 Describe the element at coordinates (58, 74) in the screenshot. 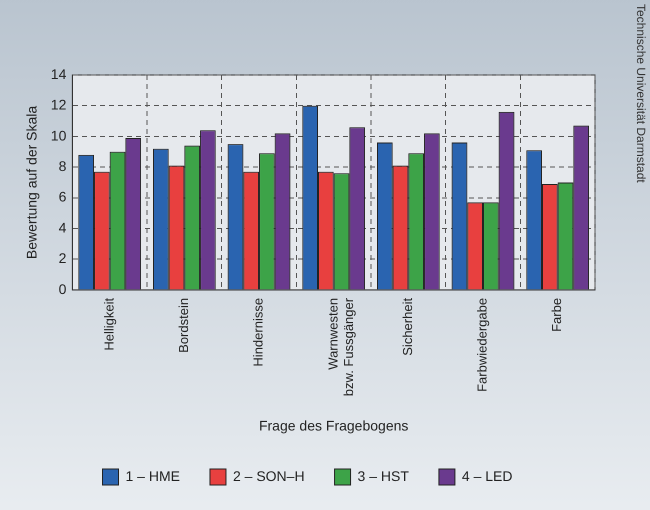

I see `y-tick-label: 14` at that location.